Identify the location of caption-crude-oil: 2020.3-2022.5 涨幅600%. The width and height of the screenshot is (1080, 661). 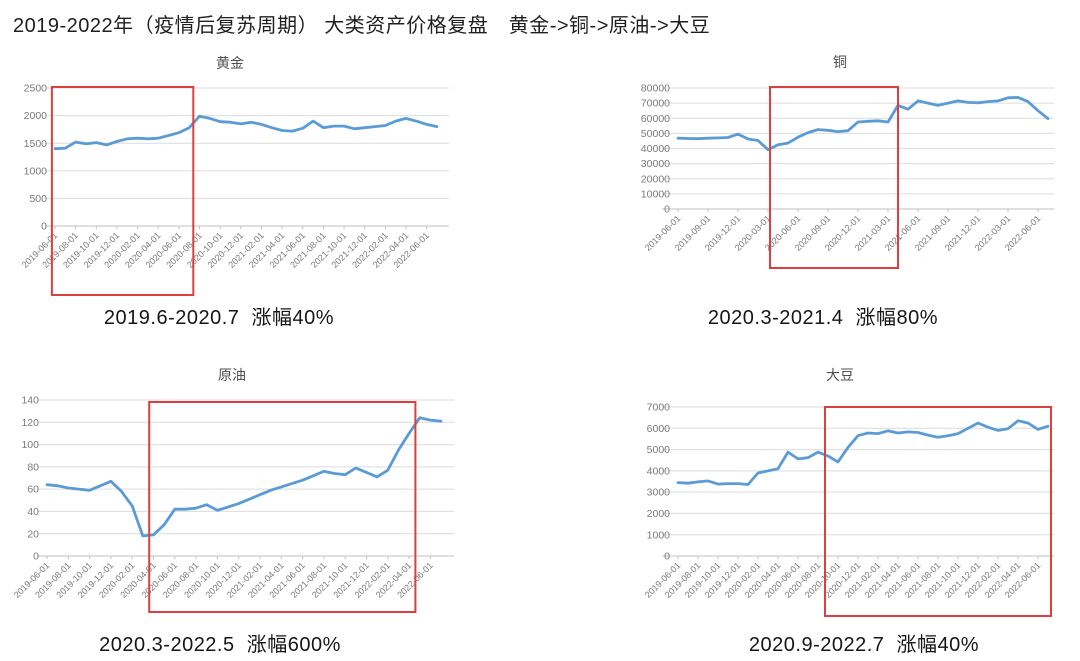
(220, 645).